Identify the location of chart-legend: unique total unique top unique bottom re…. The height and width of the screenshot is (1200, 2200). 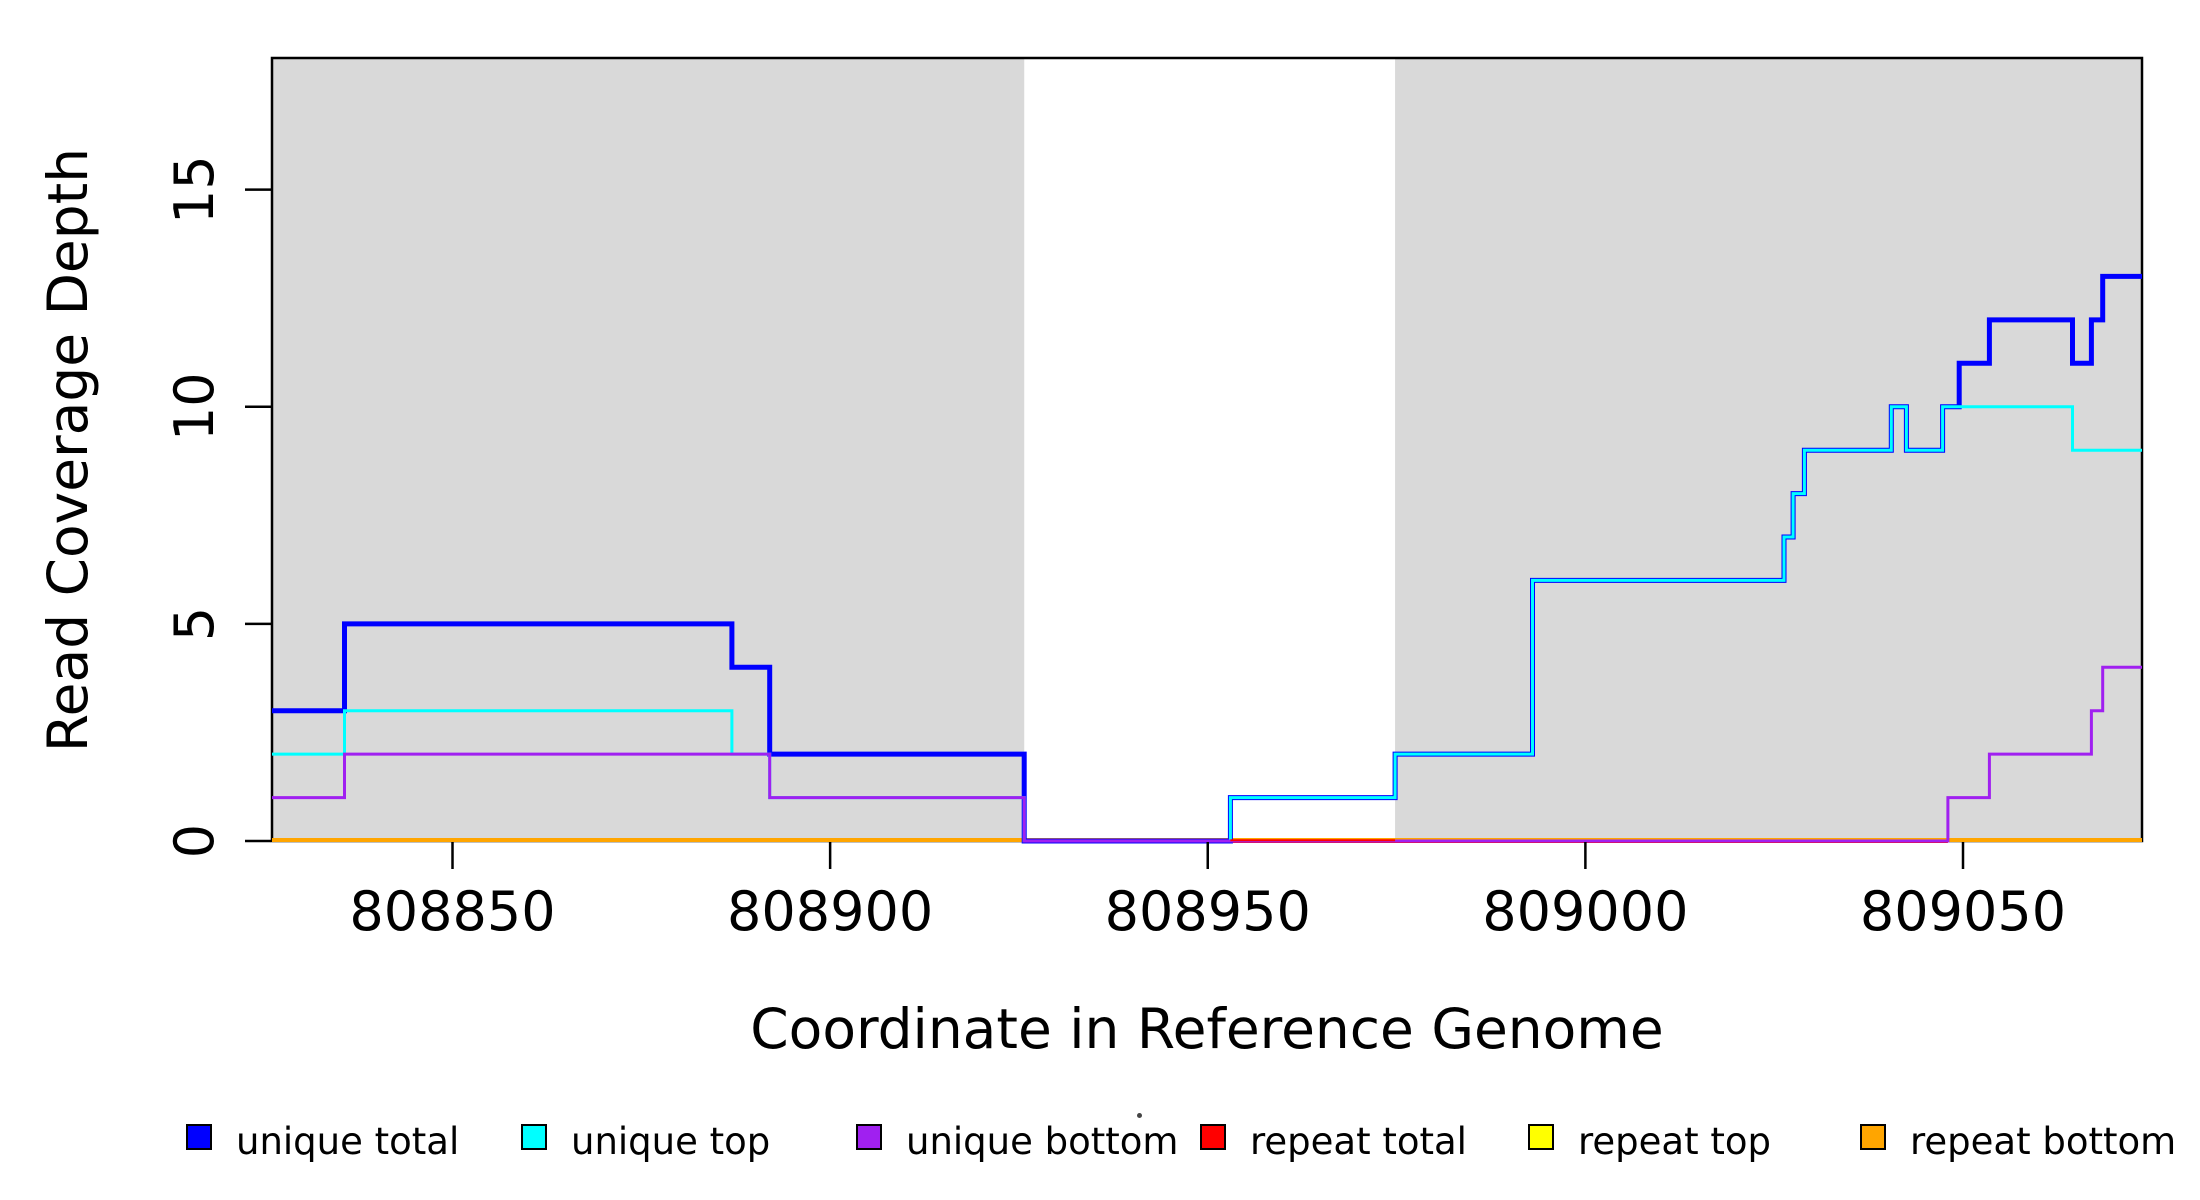
(1100, 1148).